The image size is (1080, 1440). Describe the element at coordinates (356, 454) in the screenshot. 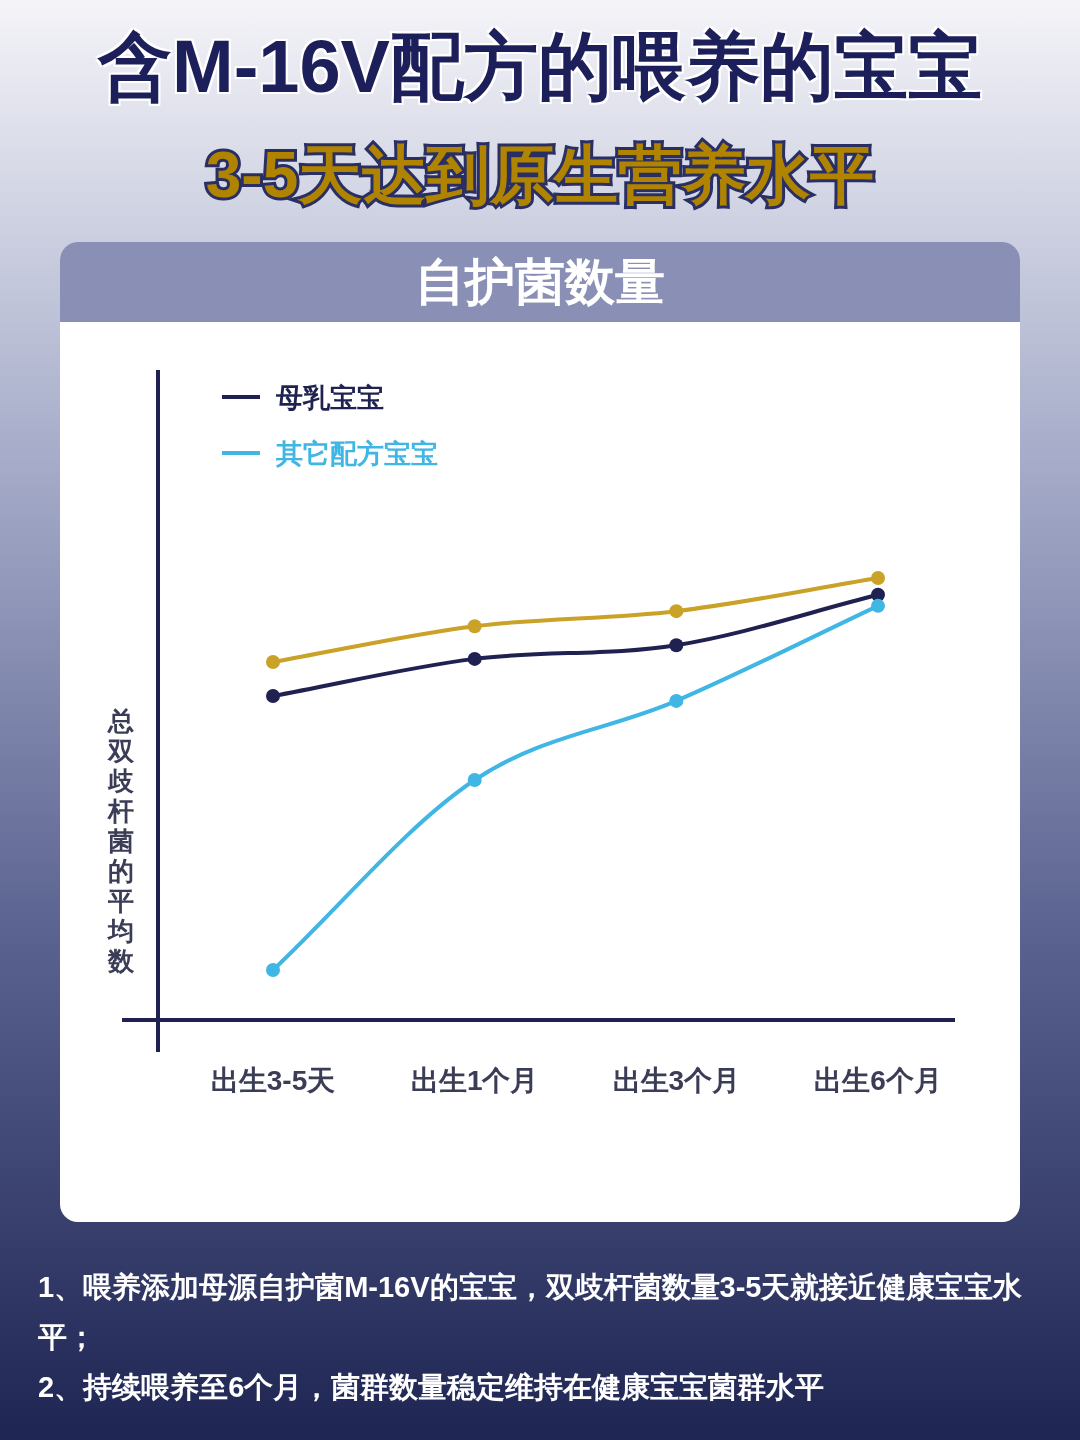

I see `legend-label: 其它配方宝宝` at that location.